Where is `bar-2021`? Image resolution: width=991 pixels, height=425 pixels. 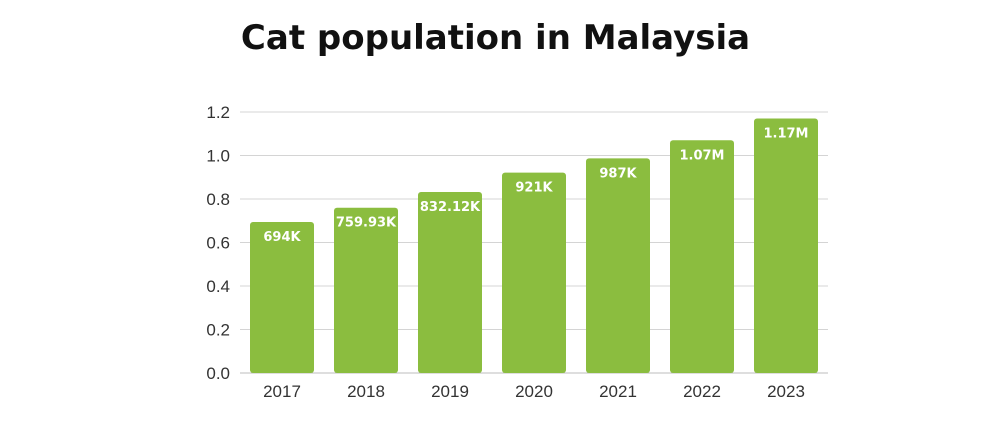 bar-2021 is located at coordinates (618, 265).